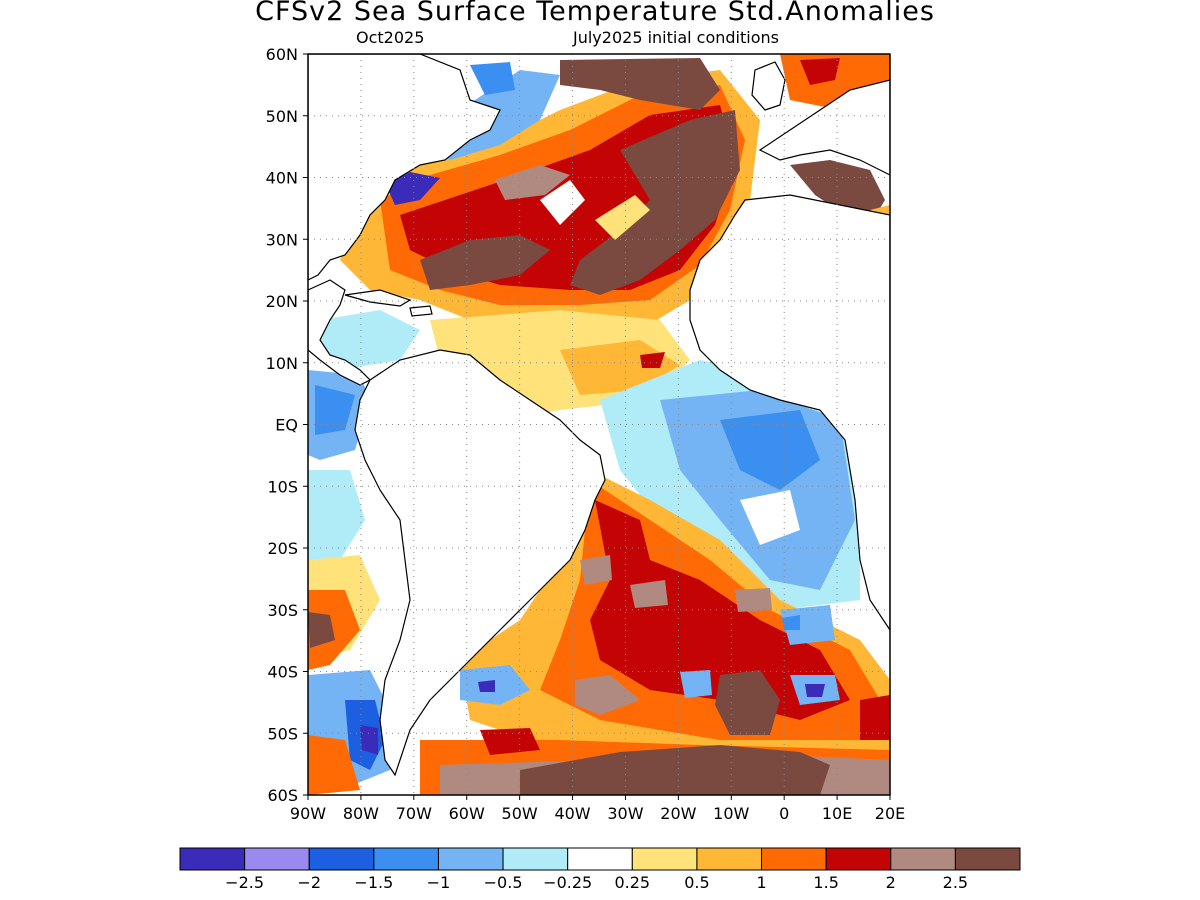  What do you see at coordinates (282, 116) in the screenshot?
I see `latitude-tick-label: 50N` at bounding box center [282, 116].